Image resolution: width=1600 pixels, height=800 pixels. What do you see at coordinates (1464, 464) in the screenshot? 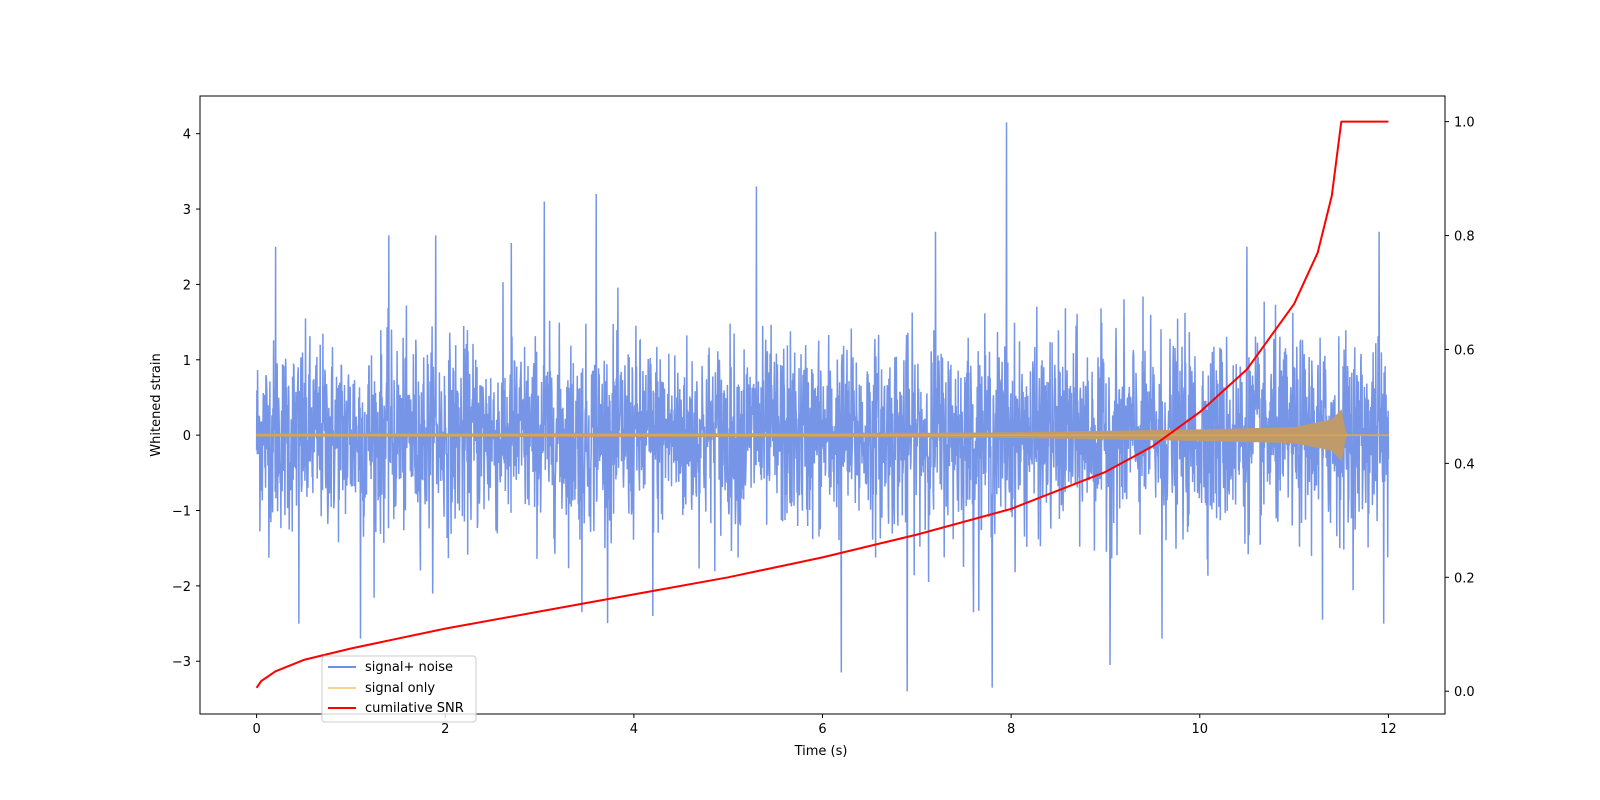
I see `y2-tick-label: 0.4` at bounding box center [1464, 464].